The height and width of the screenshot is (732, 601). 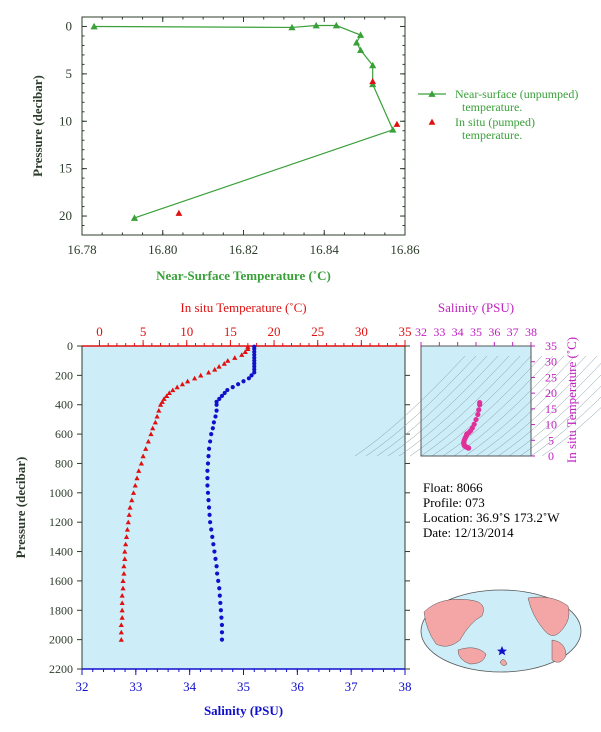 I want to click on americas-landmass, so click(x=548, y=616).